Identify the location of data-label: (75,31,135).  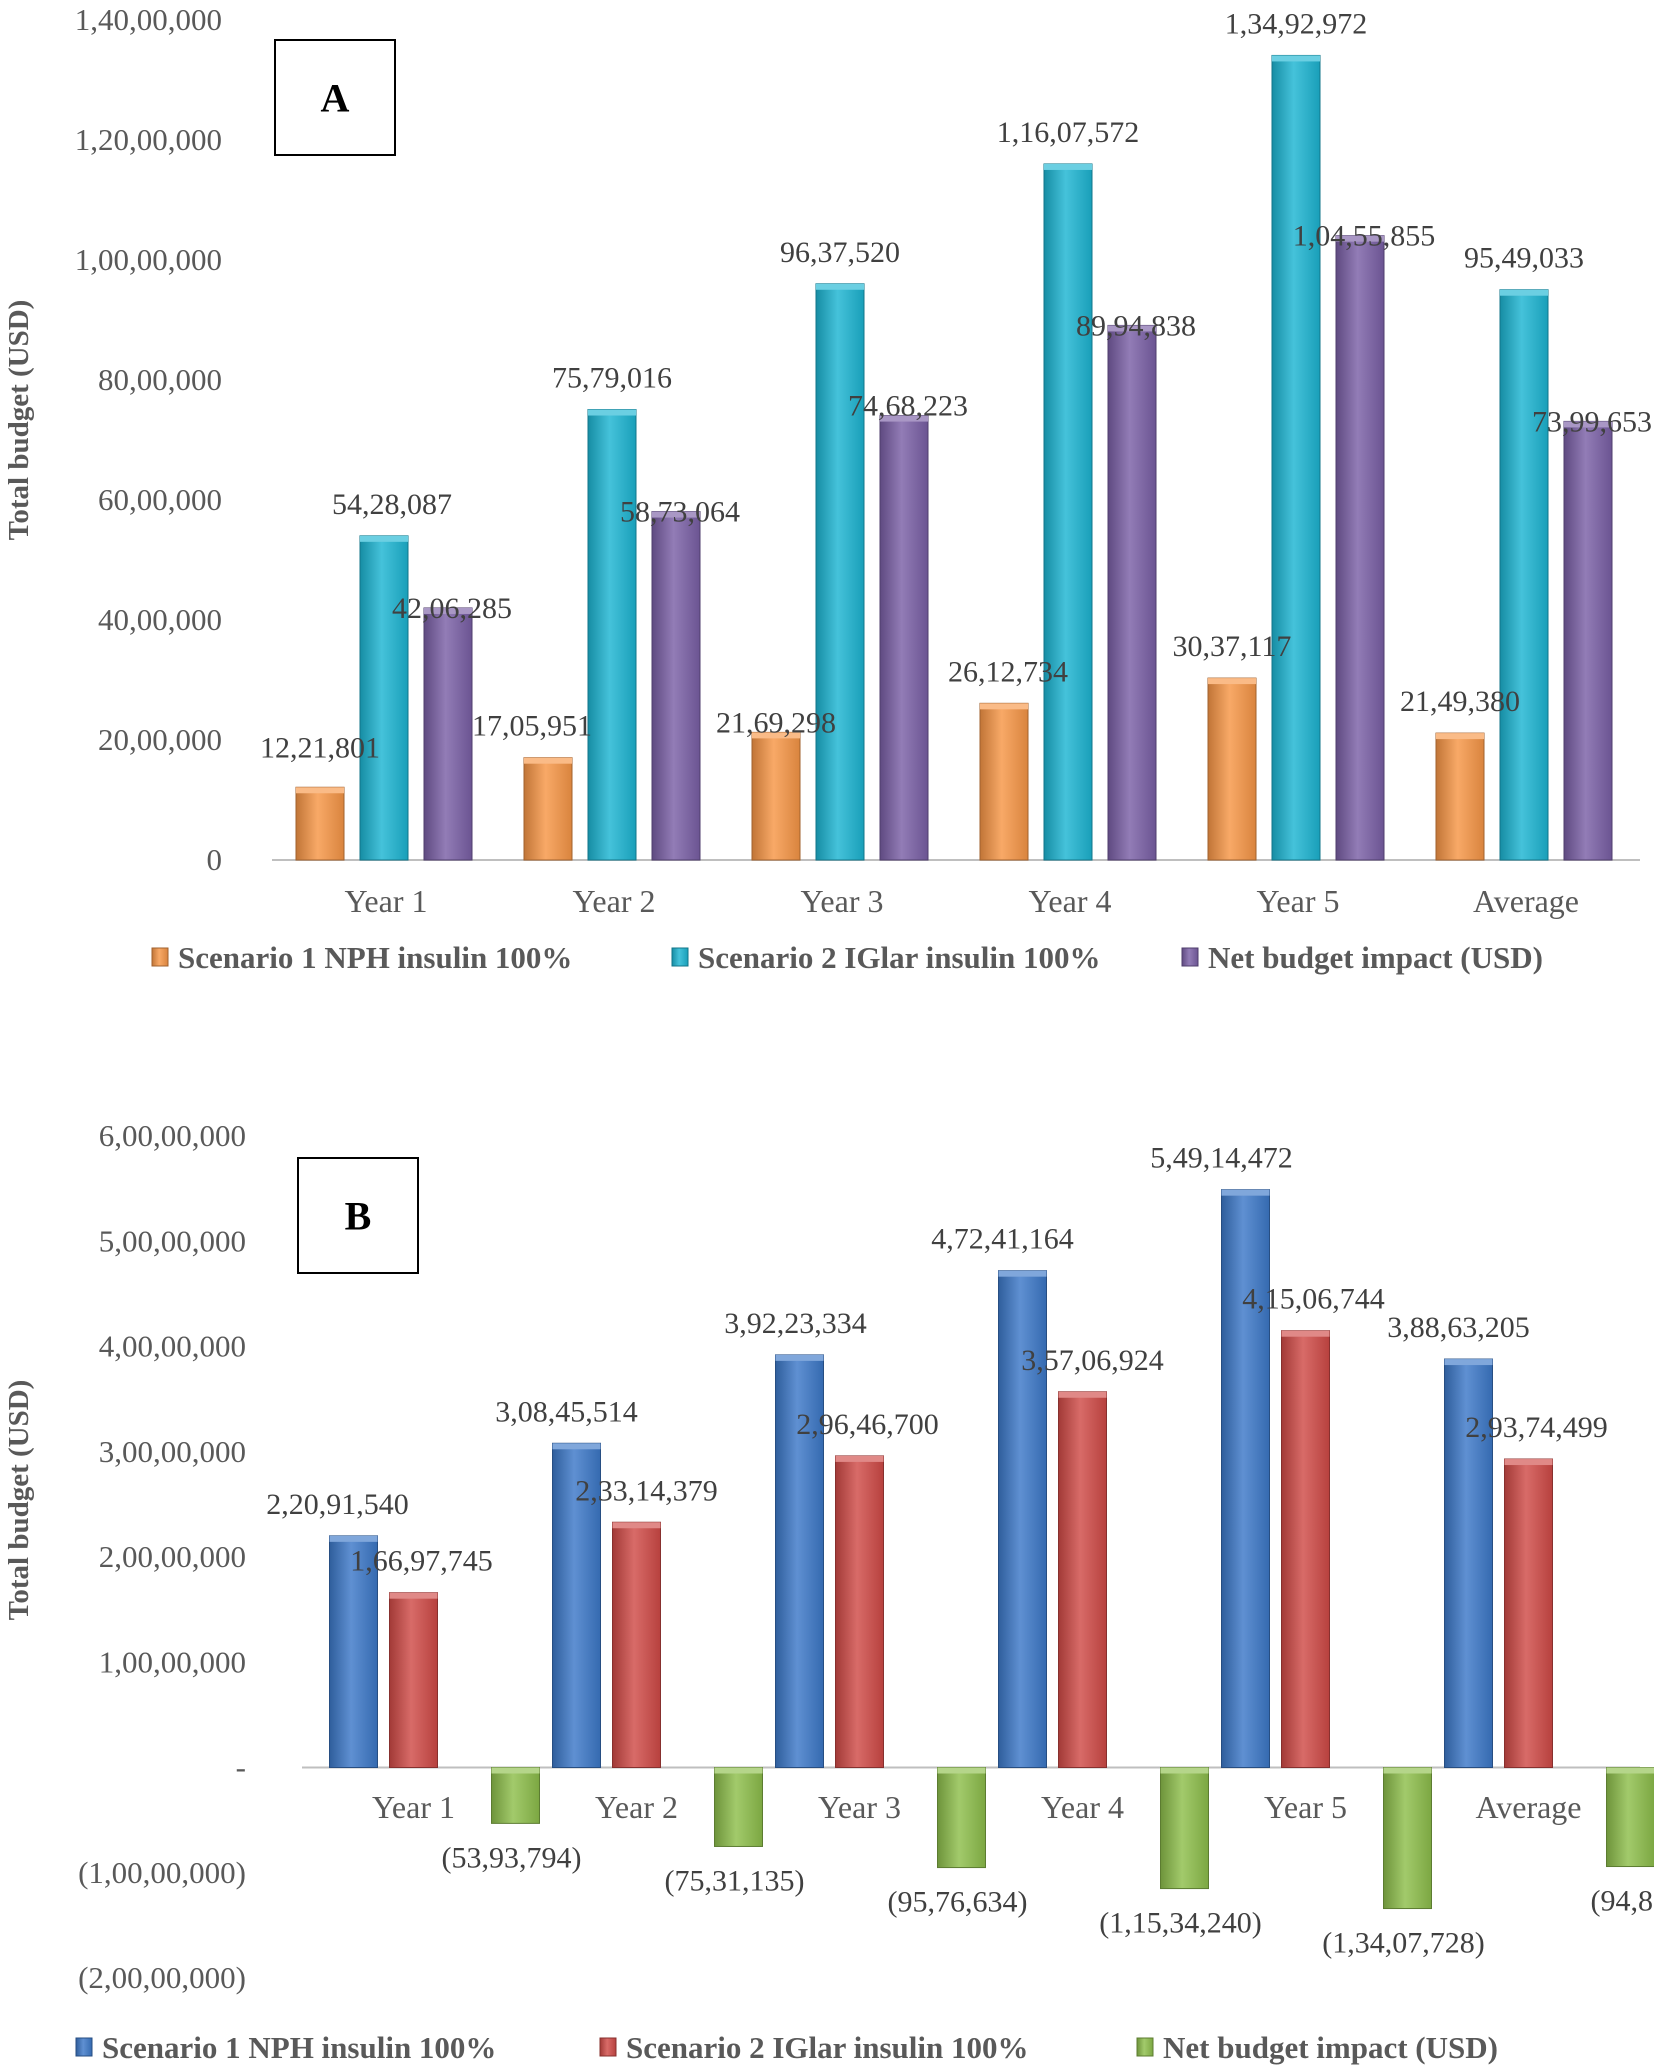
(735, 1880).